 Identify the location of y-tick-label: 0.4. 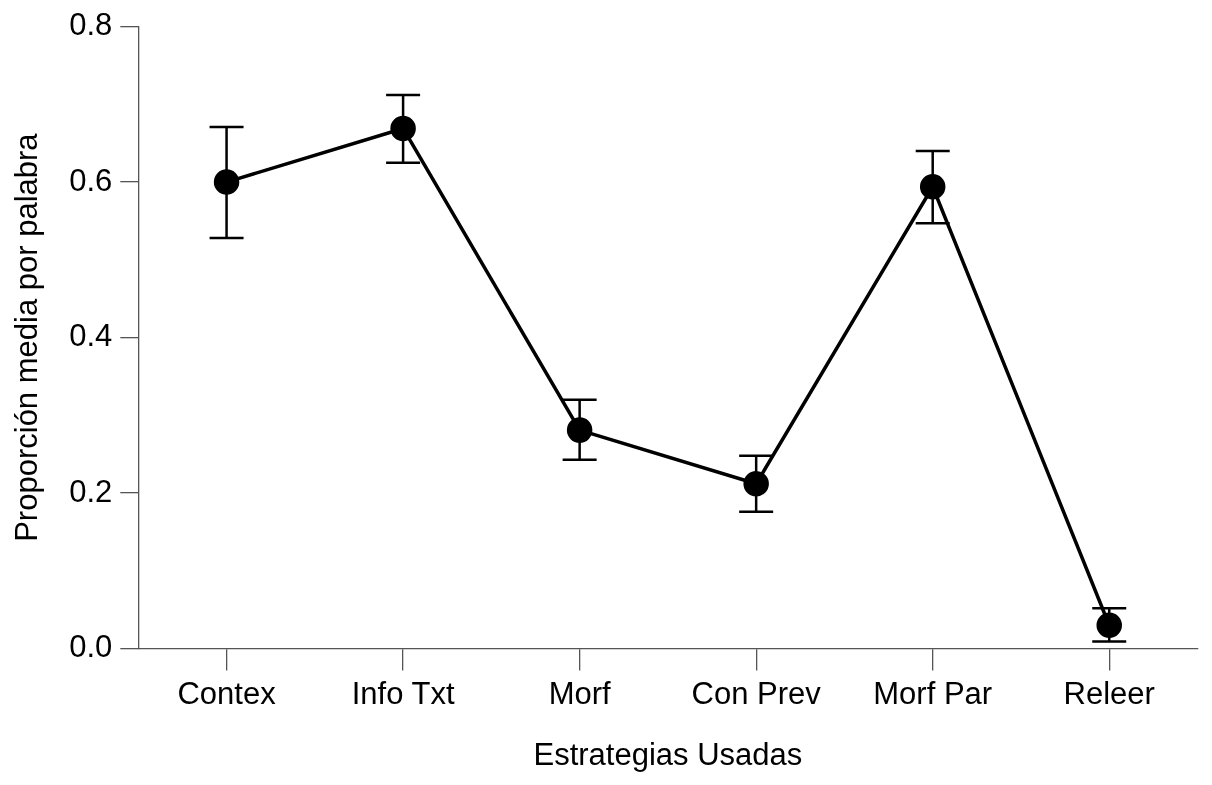
(91, 336).